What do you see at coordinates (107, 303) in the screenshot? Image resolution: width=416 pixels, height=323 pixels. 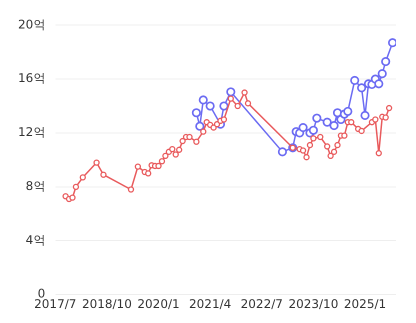 I see `x-tick-label: 2018/10` at bounding box center [107, 303].